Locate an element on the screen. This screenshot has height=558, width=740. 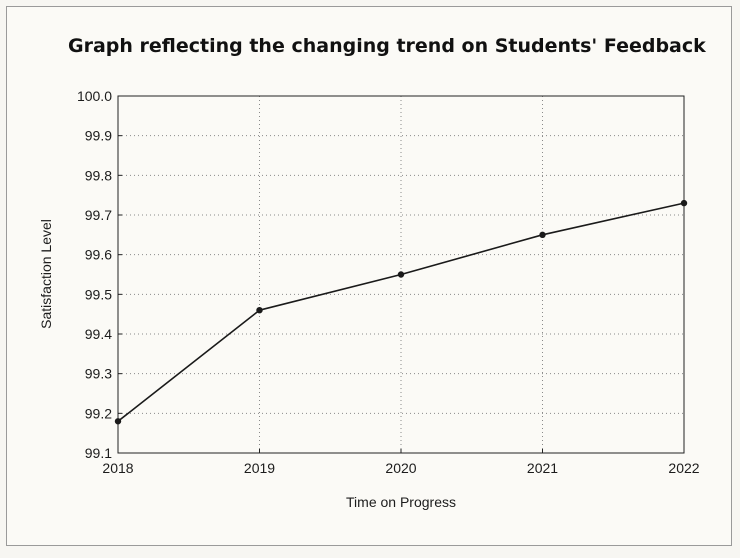
x-tick-label: 2021 is located at coordinates (542, 468).